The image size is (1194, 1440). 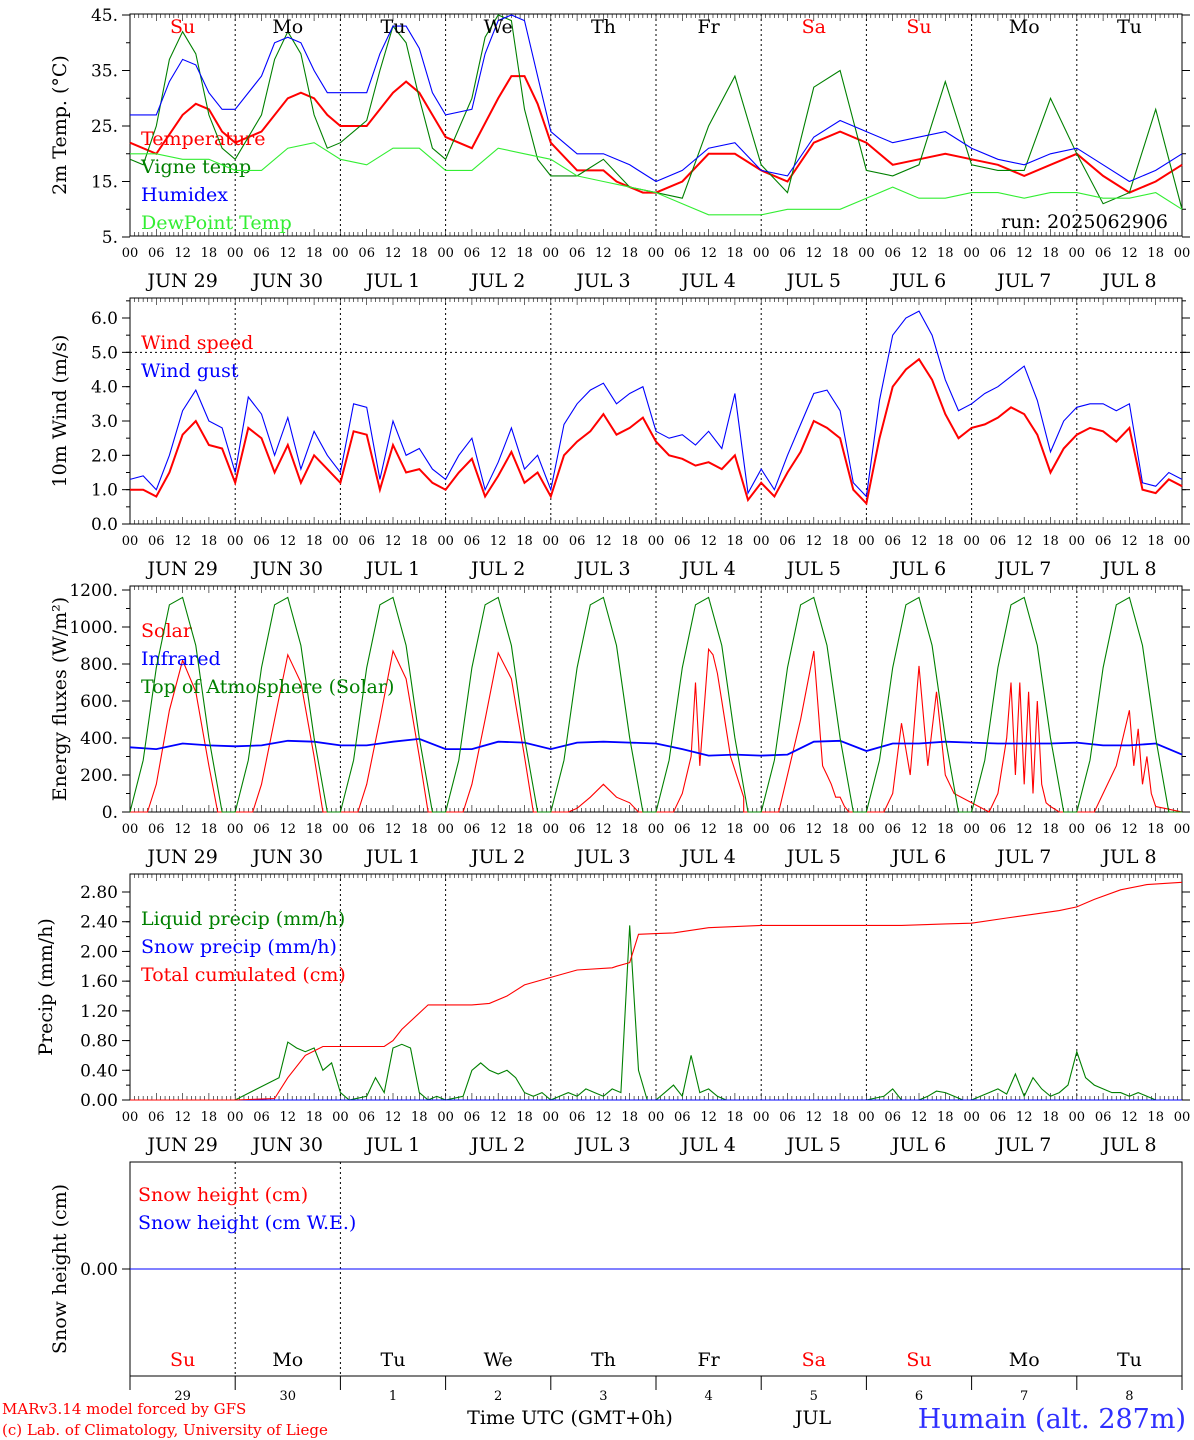 What do you see at coordinates (918, 857) in the screenshot?
I see `date-label: JUL 6` at bounding box center [918, 857].